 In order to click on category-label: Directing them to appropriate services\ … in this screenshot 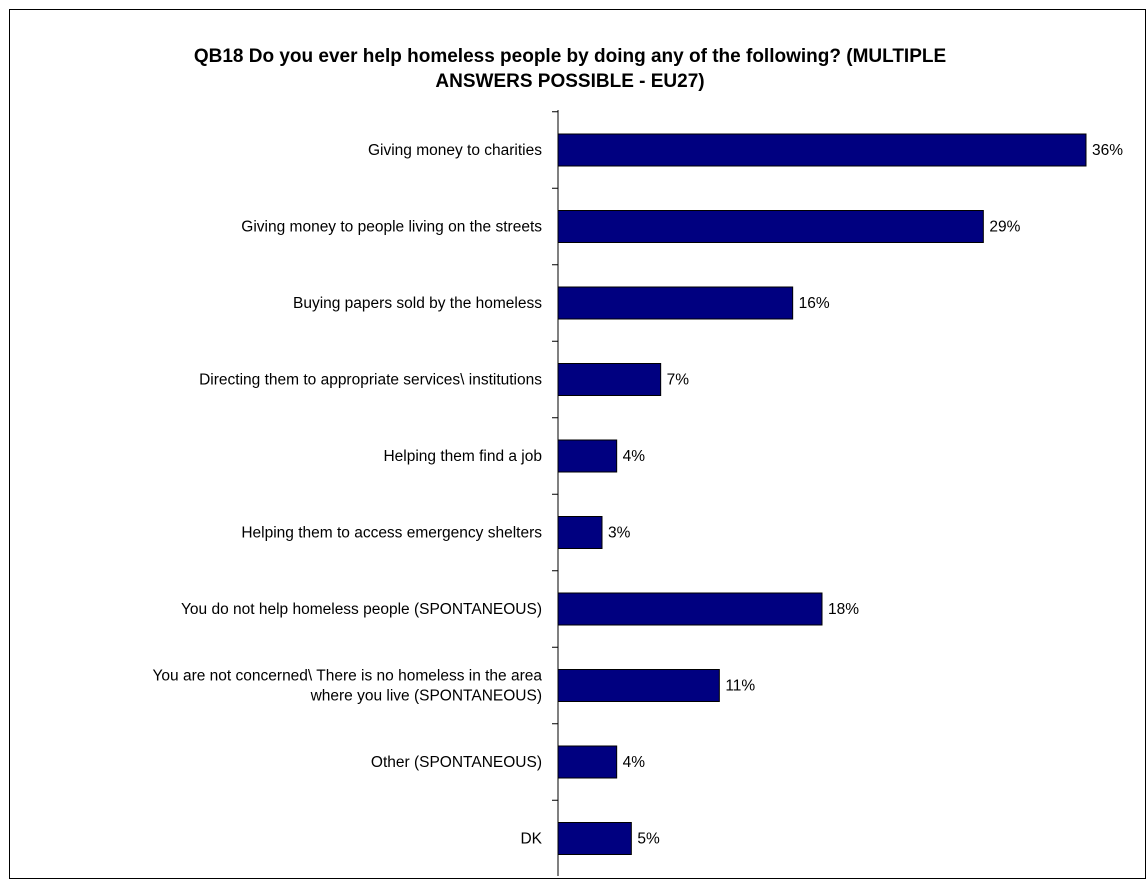, I will do `click(370, 380)`.